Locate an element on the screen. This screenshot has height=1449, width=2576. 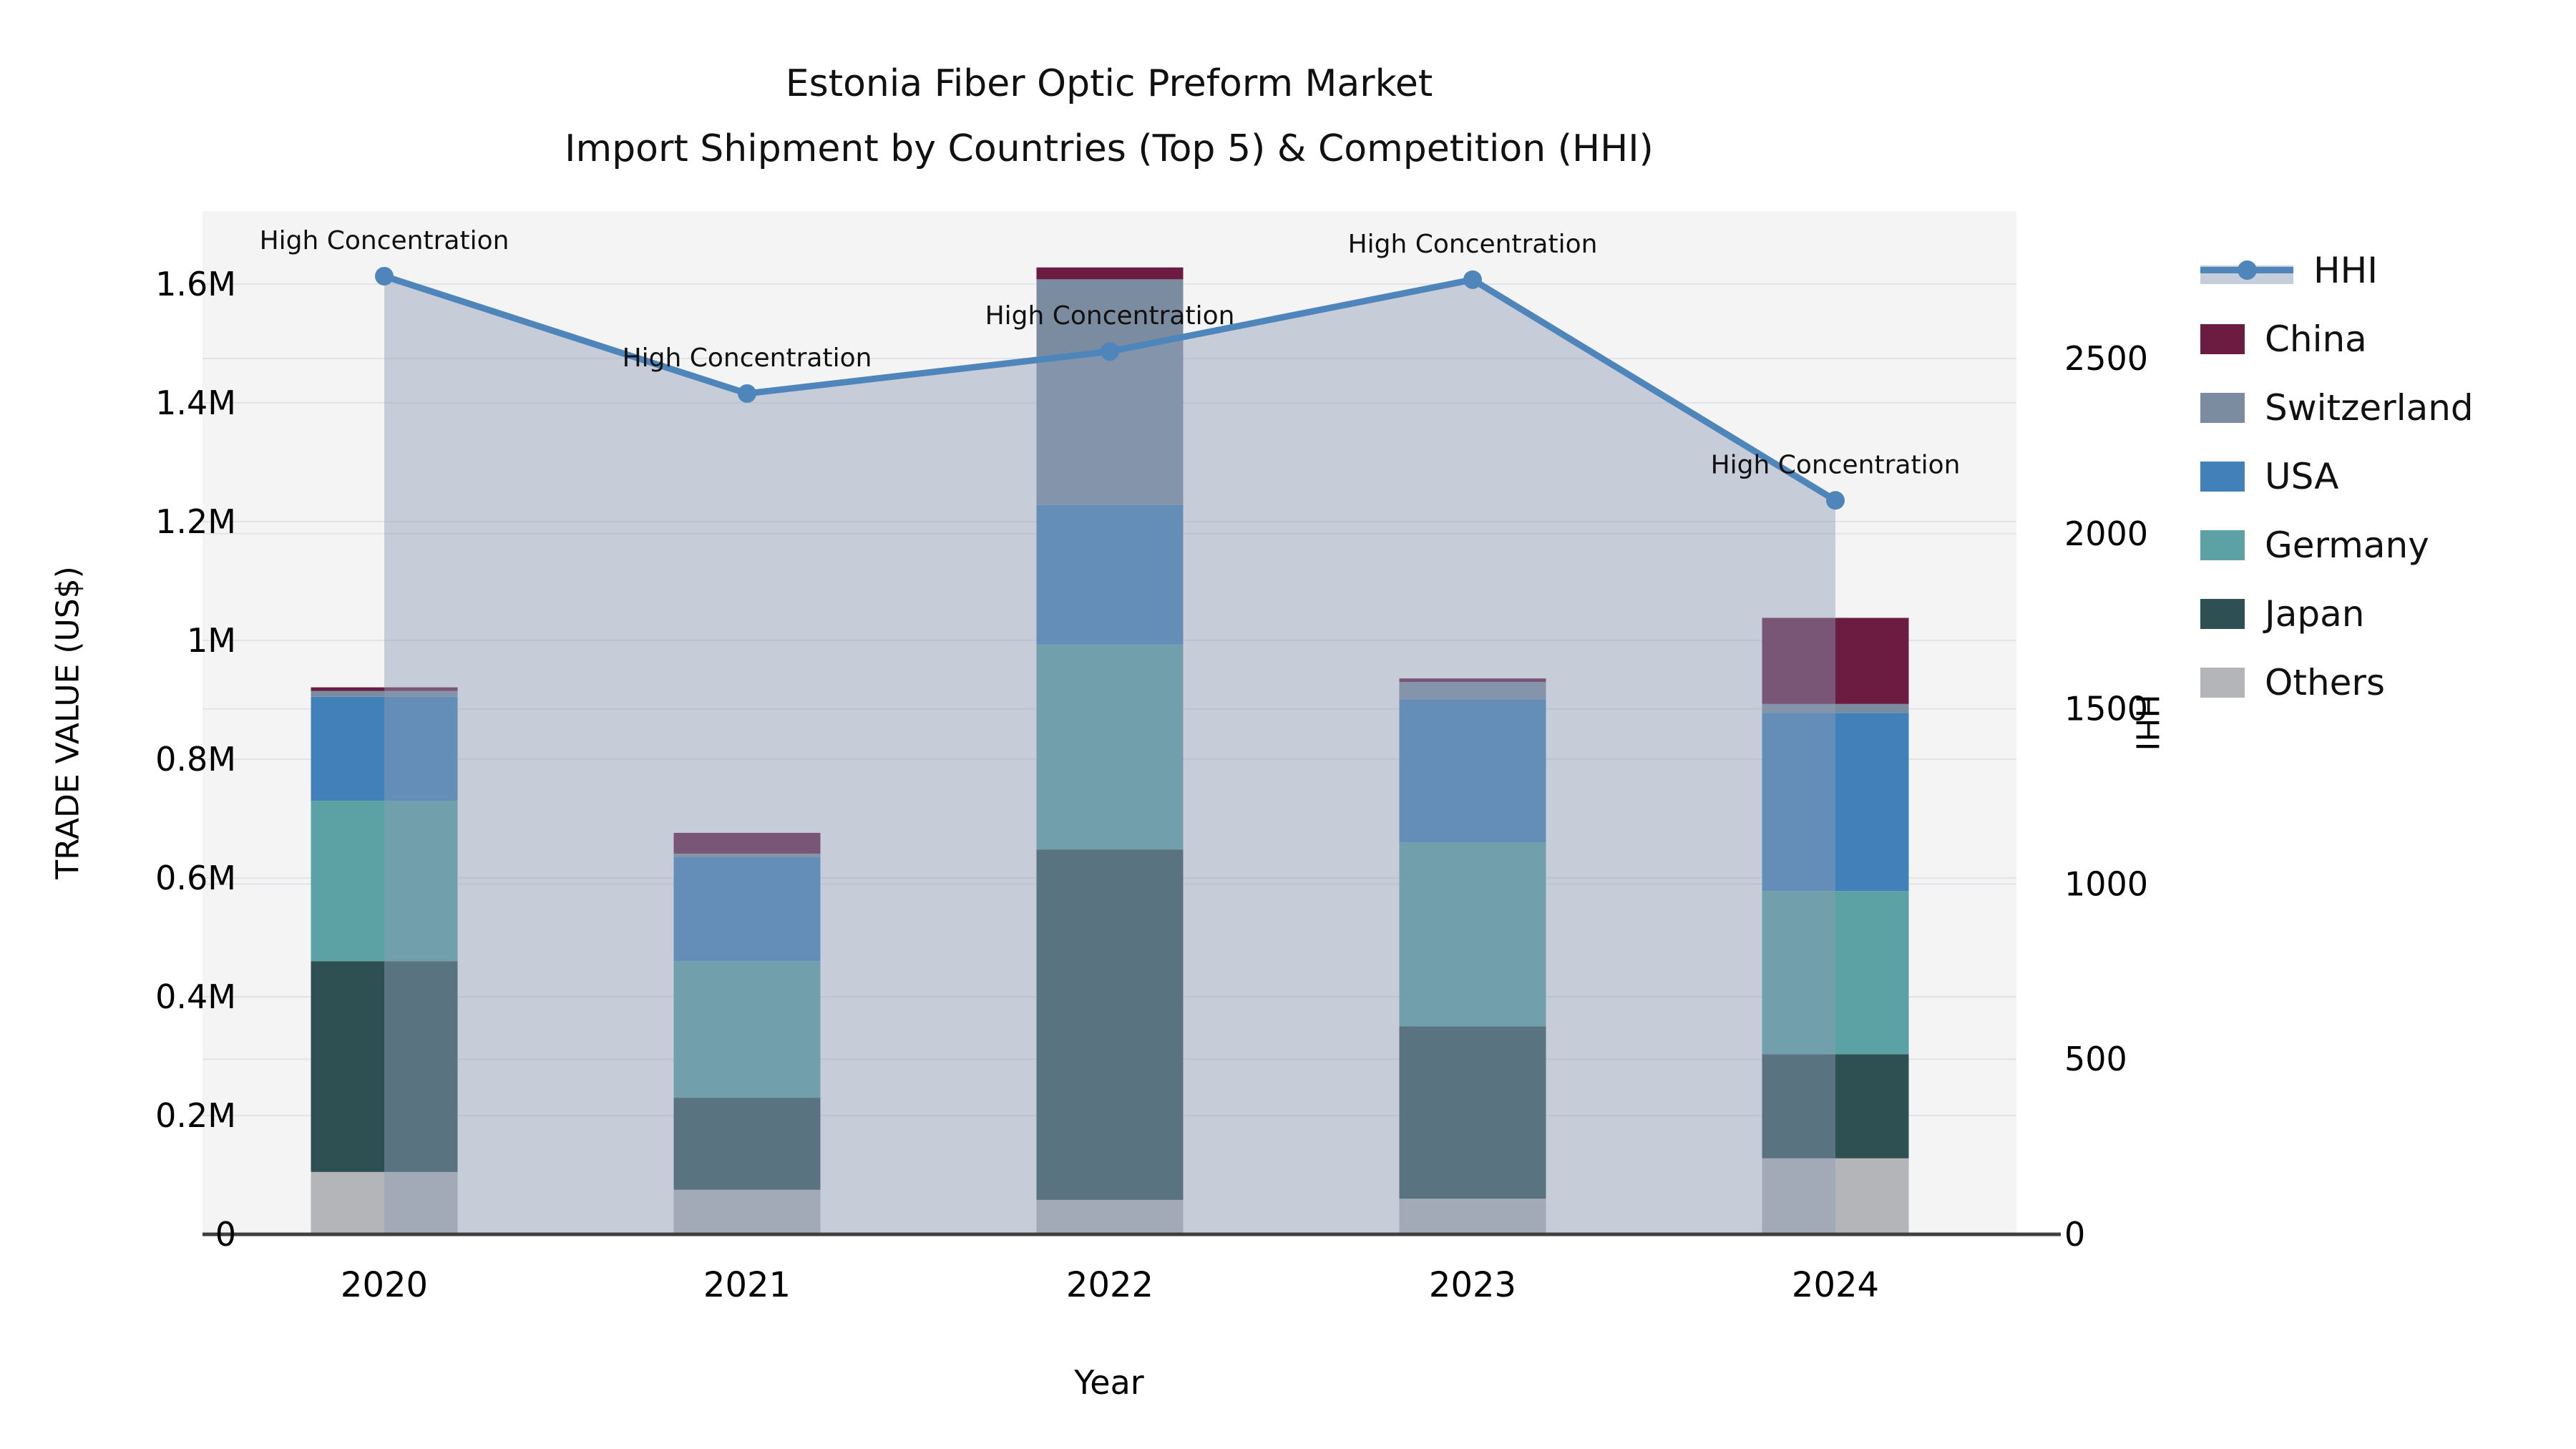
x-tick-2021: 2021 is located at coordinates (747, 1285).